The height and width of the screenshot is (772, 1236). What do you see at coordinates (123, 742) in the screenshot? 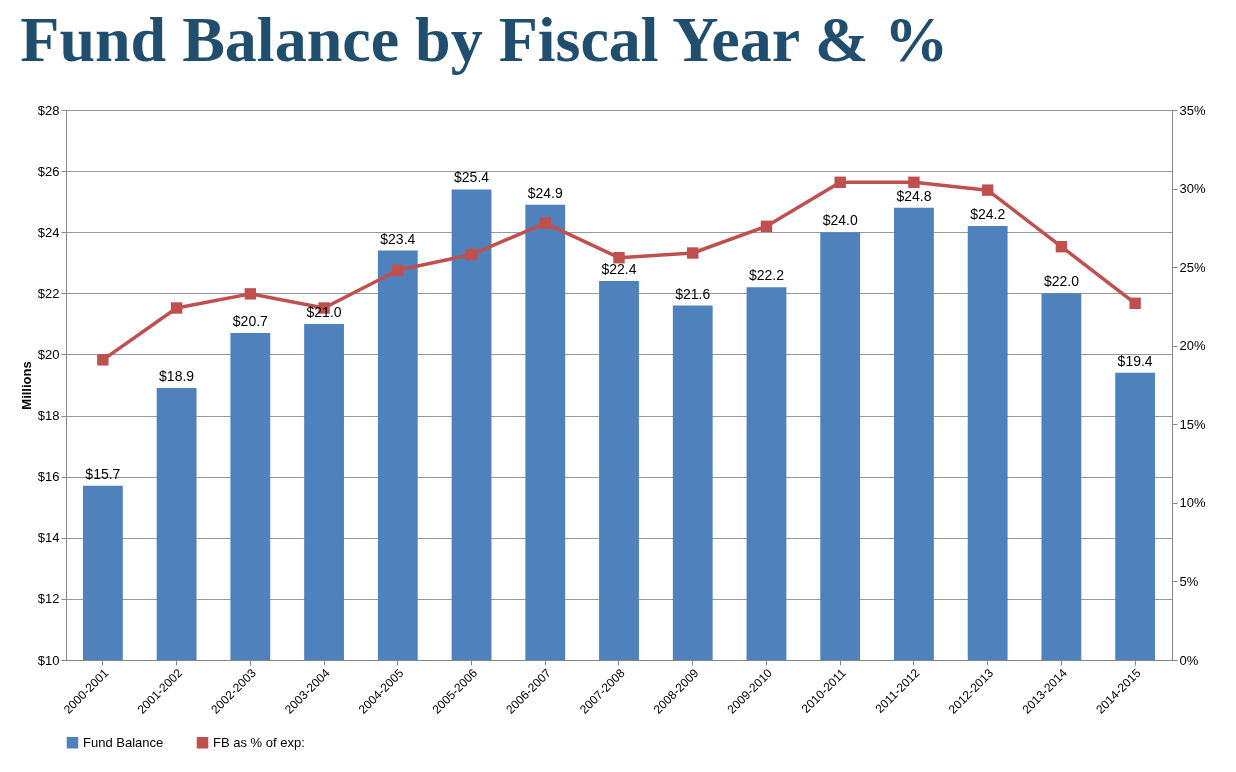
I see `legend-label: Fund Balance` at bounding box center [123, 742].